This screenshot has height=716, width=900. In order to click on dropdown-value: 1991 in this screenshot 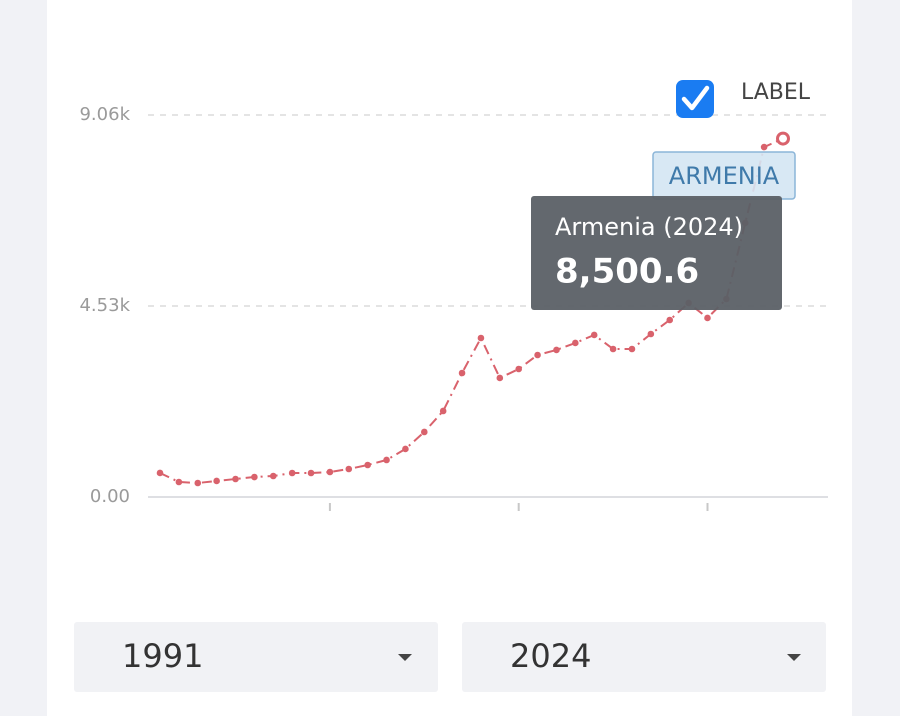, I will do `click(162, 656)`.